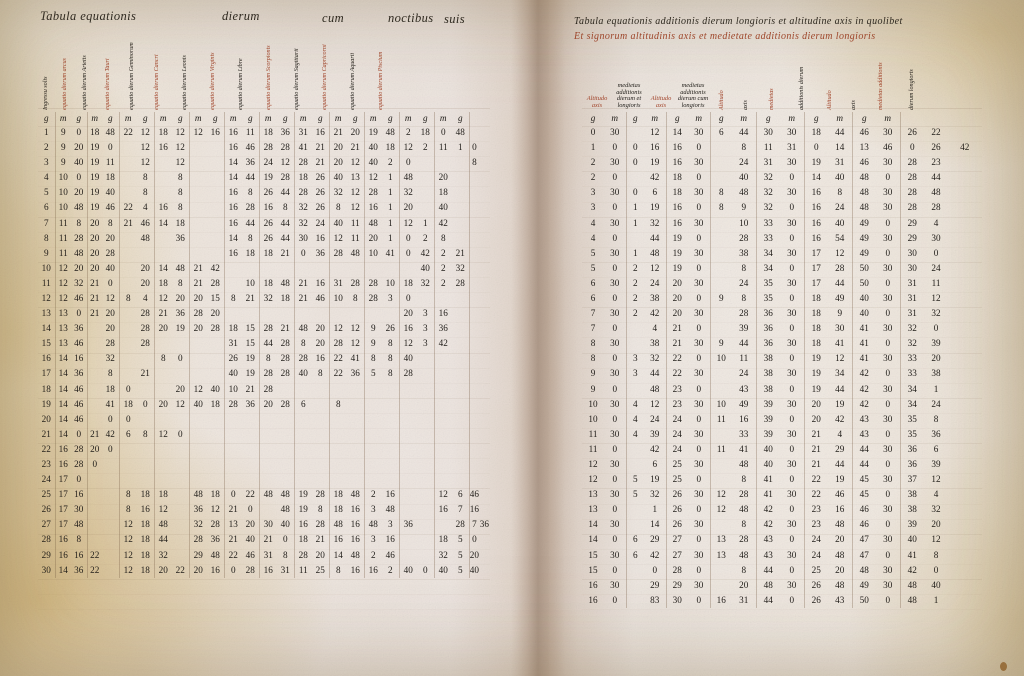 The width and height of the screenshot is (1024, 676). Describe the element at coordinates (655, 585) in the screenshot. I see `table-cell: 29` at that location.